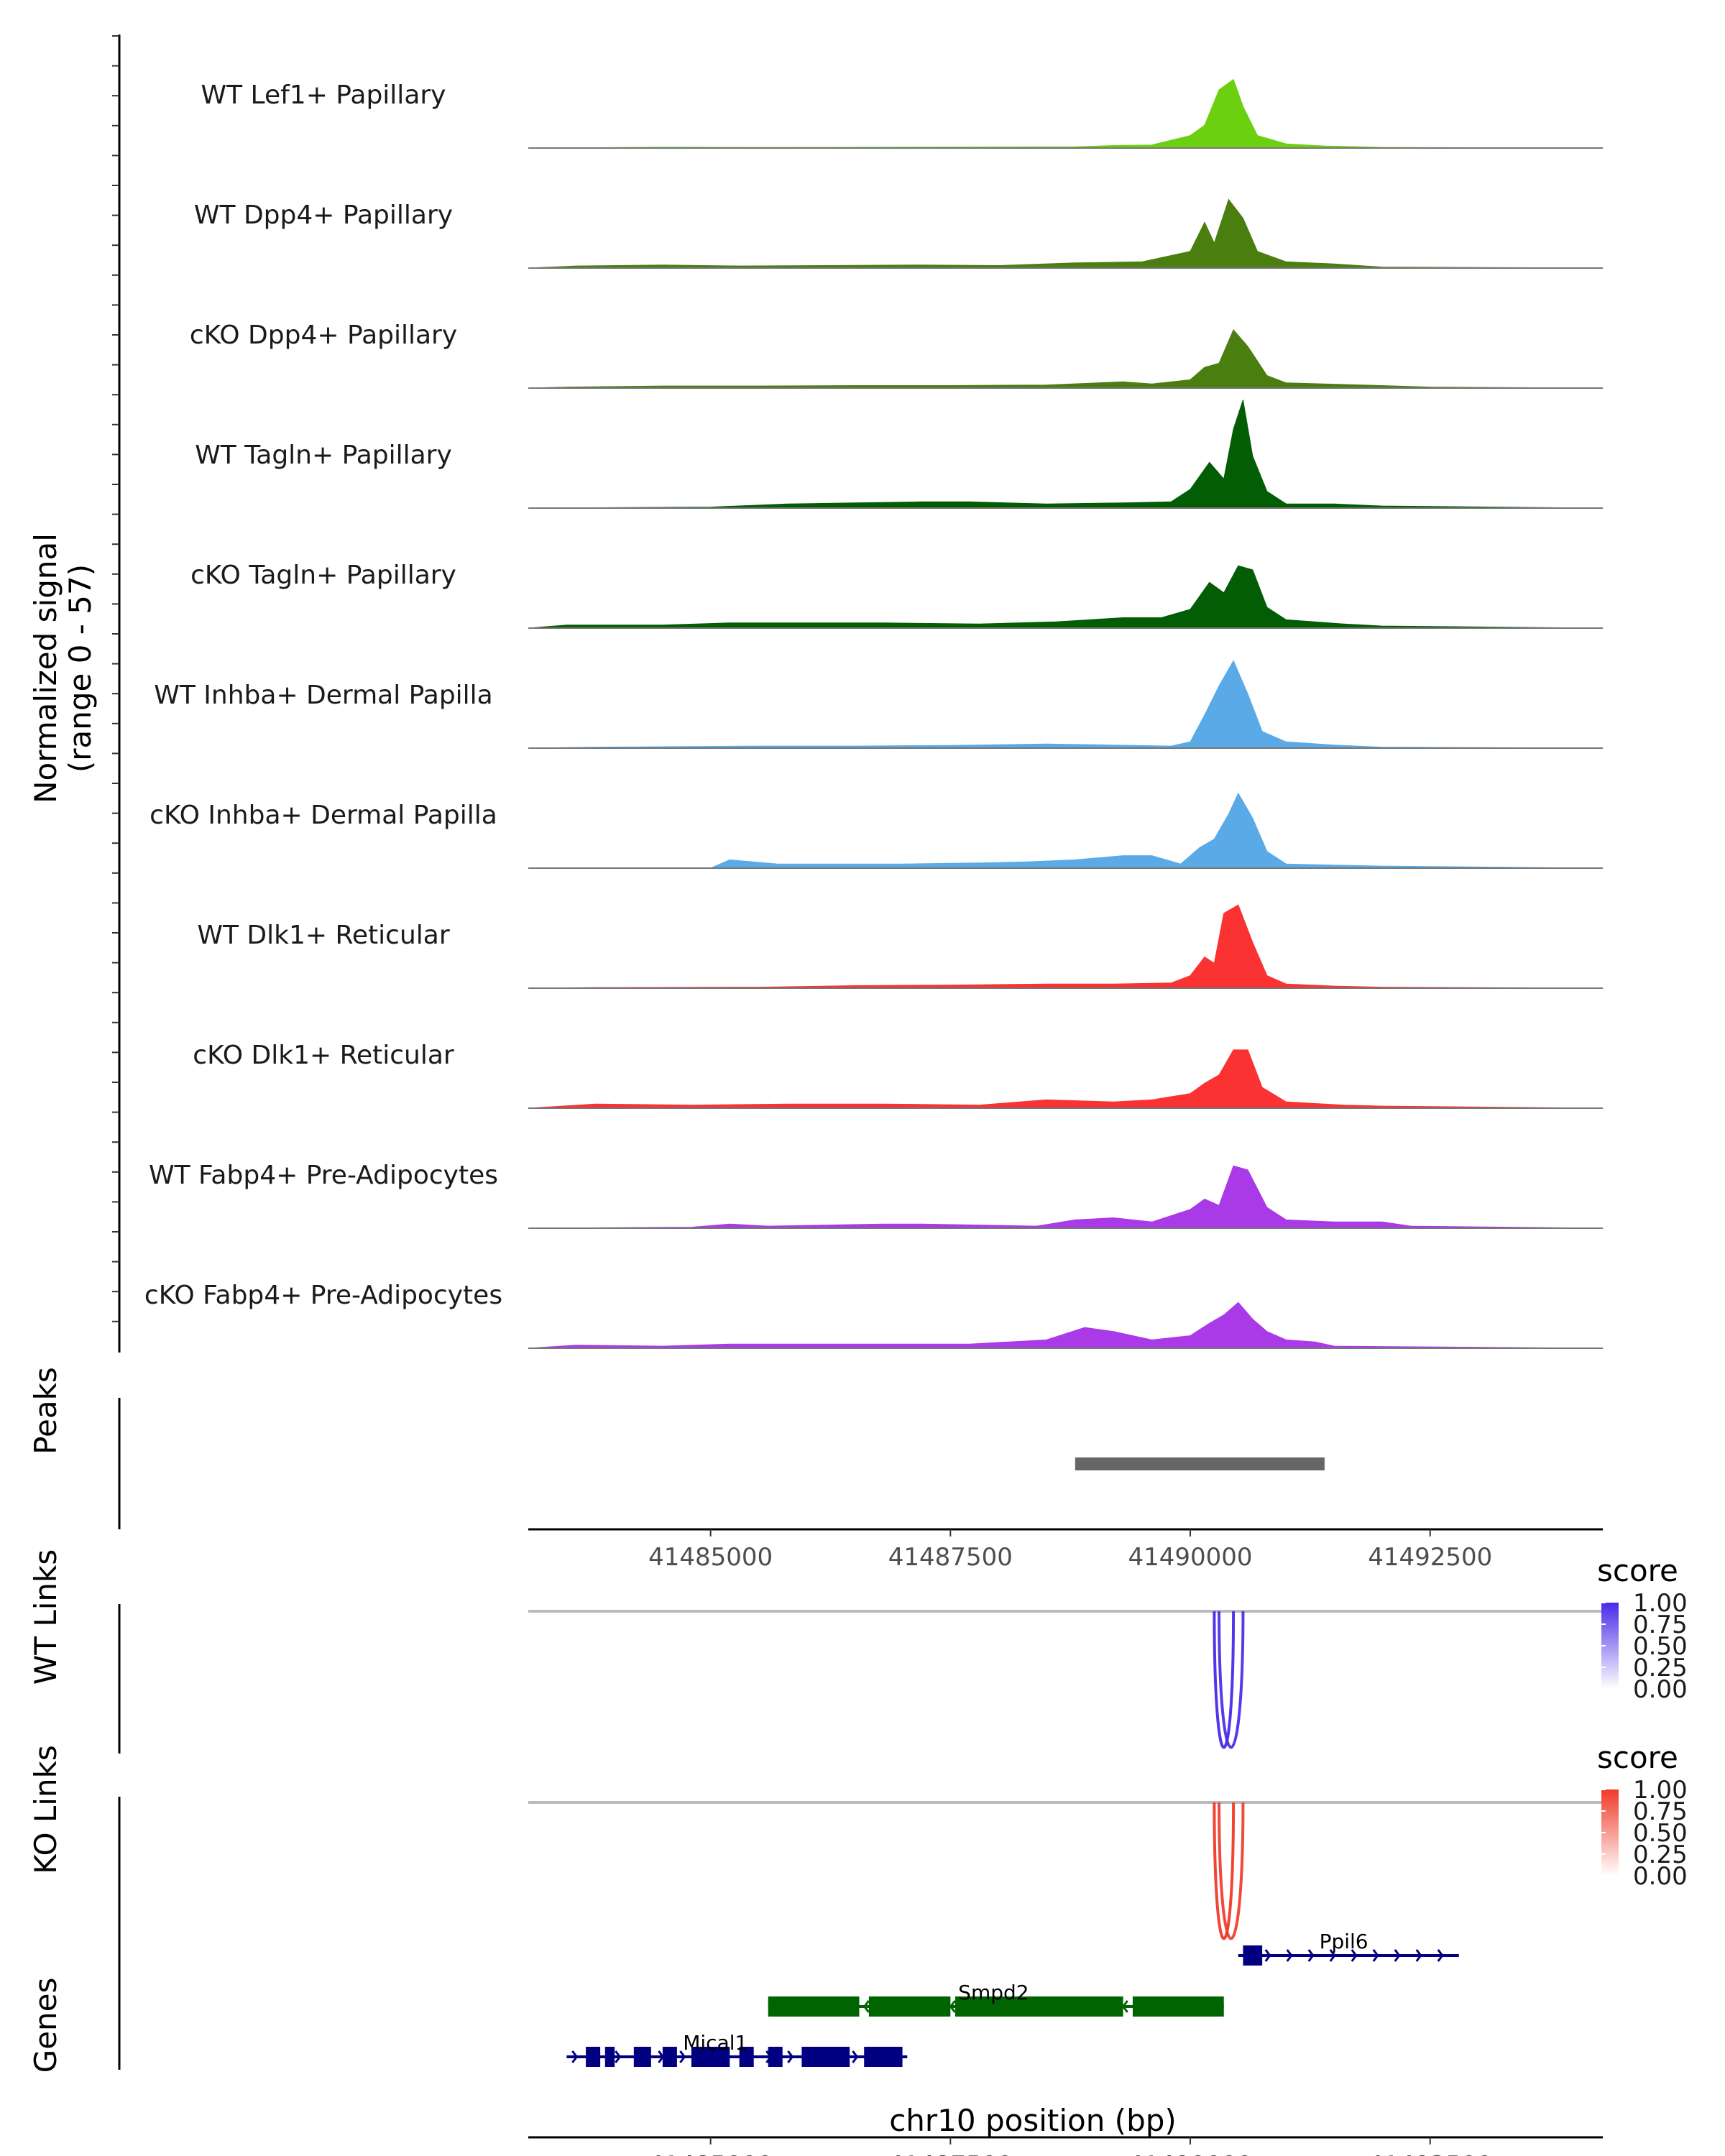  I want to click on peaks-label: Peaks, so click(45, 1411).